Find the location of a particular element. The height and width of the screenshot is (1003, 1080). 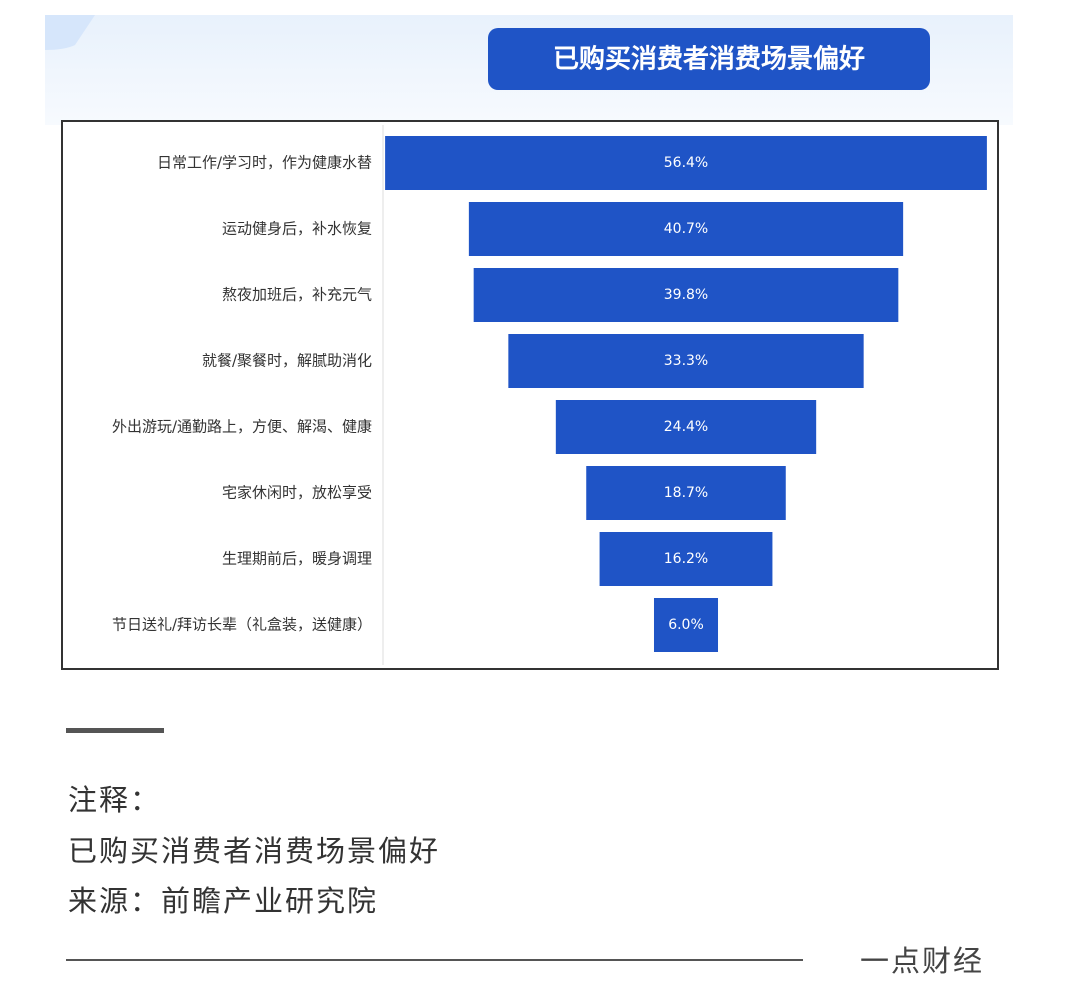

value-label: 56.4% is located at coordinates (686, 163).